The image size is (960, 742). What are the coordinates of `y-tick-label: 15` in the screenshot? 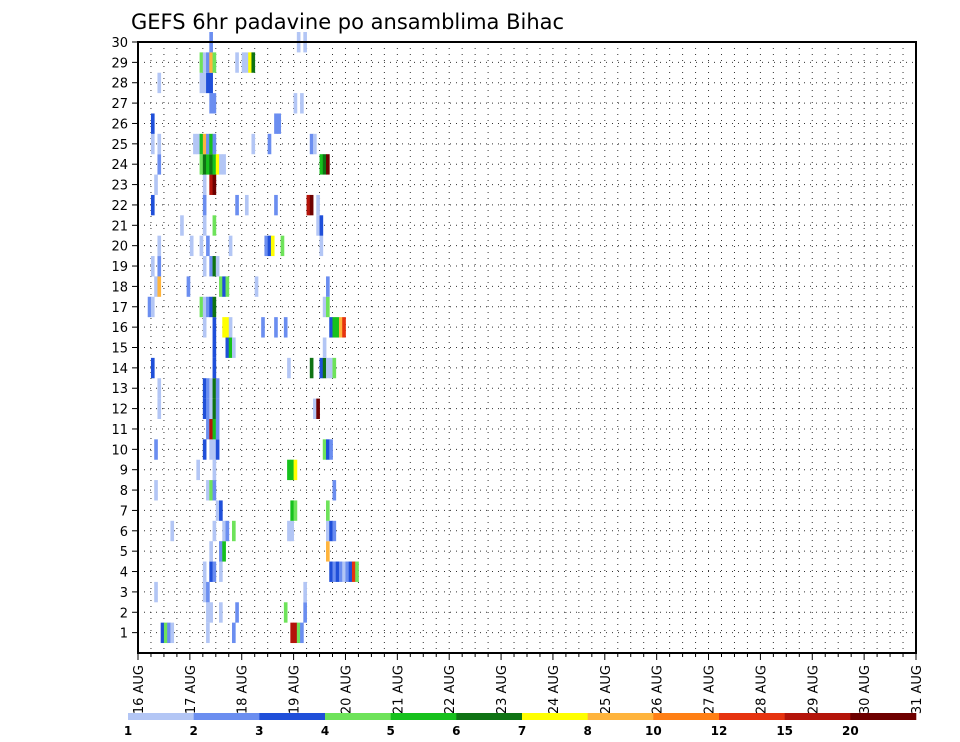 It's located at (119, 349).